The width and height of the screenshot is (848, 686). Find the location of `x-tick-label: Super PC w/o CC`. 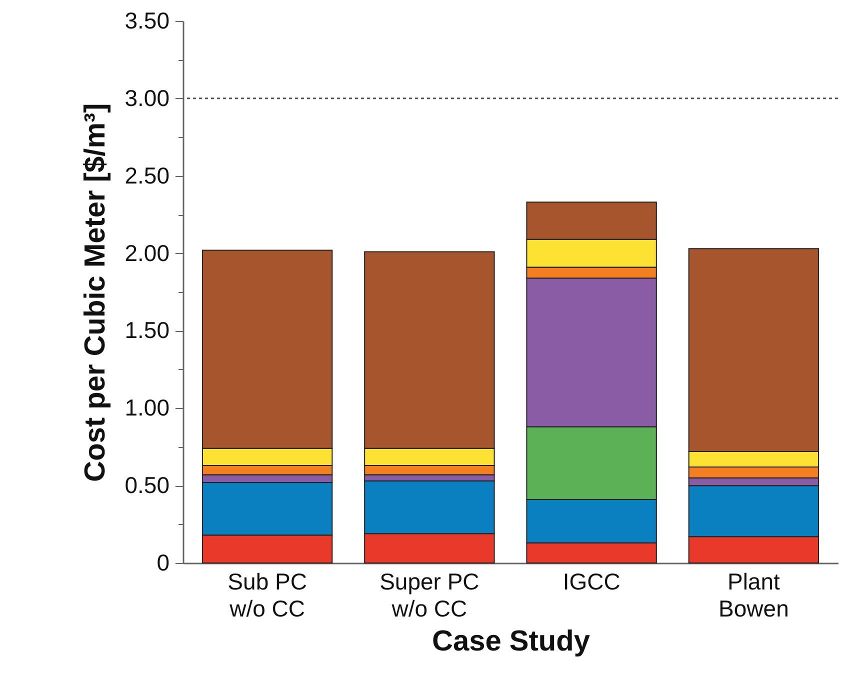

x-tick-label: Super PC w/o CC is located at coordinates (430, 595).